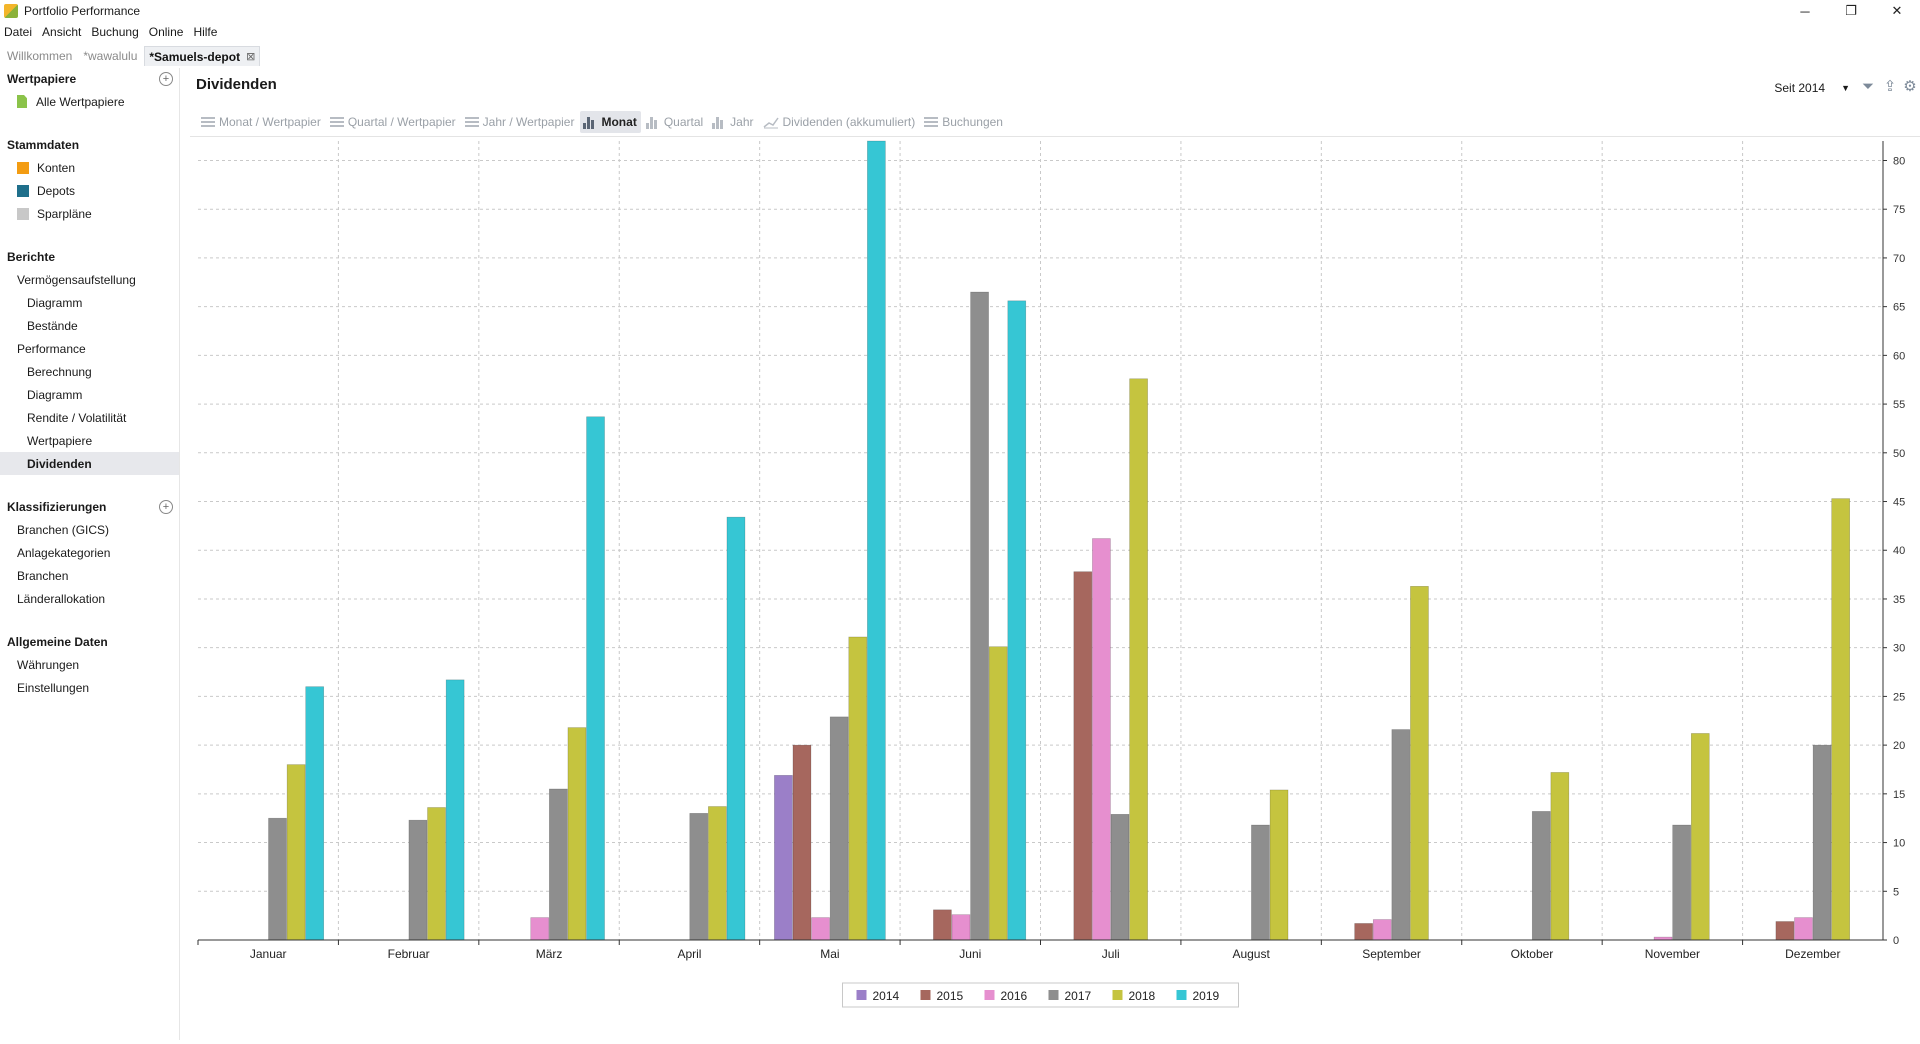 This screenshot has width=1920, height=1044. Describe the element at coordinates (52, 325) in the screenshot. I see `sidebar-item-bestaende: Bestände` at that location.